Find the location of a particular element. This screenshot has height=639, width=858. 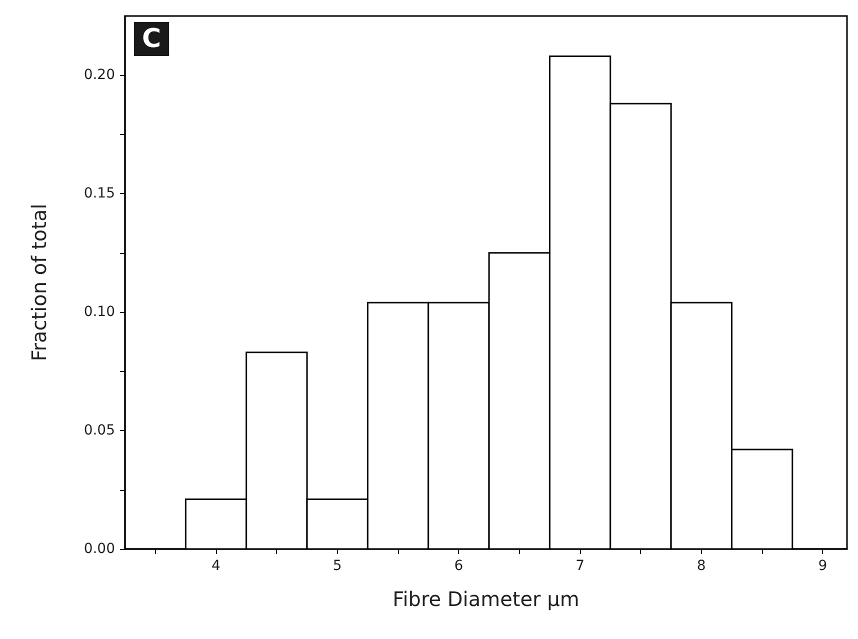

y-tick-label: 0.05 is located at coordinates (99, 430).